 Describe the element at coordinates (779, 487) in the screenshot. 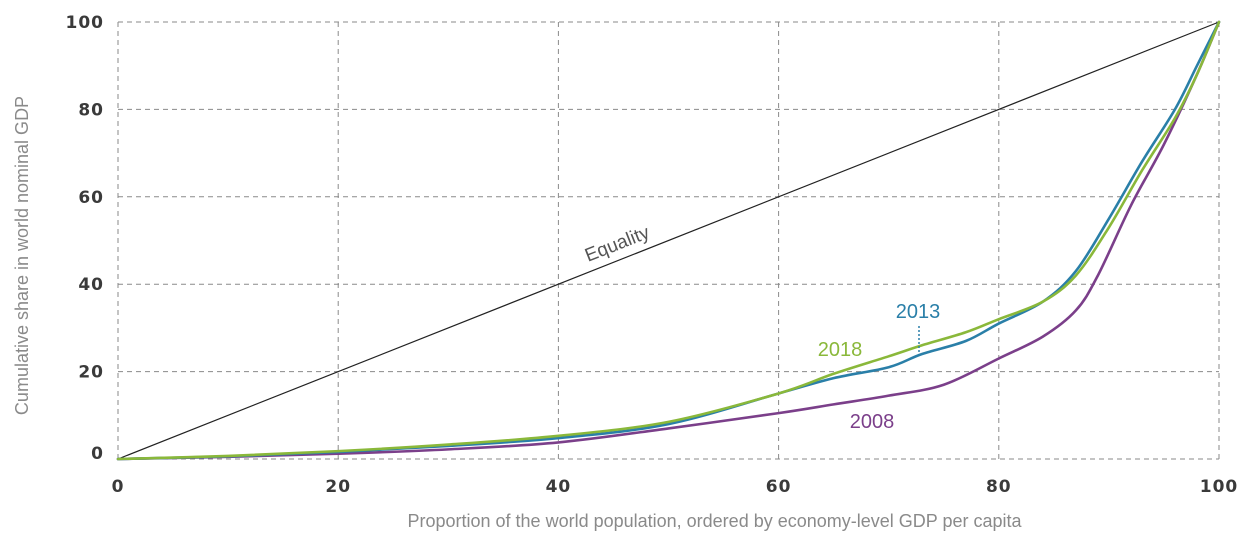

I see `x-tick-label: 60` at that location.